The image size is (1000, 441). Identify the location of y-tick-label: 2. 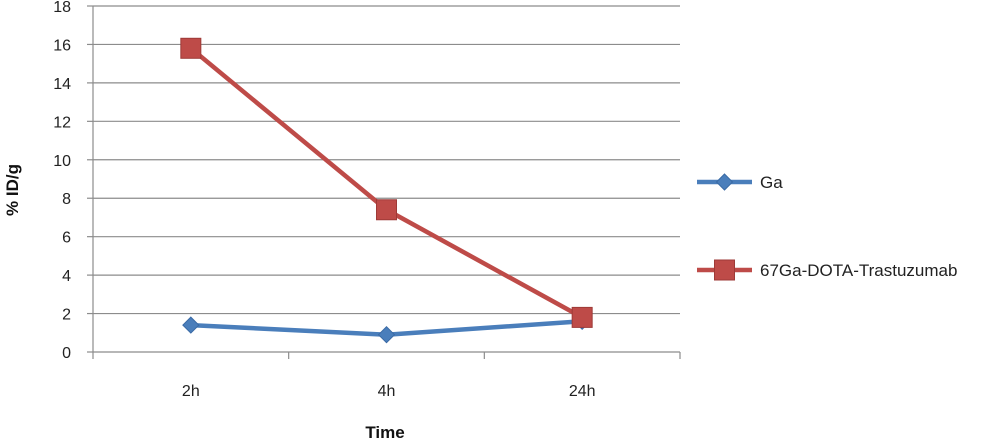
(66, 315).